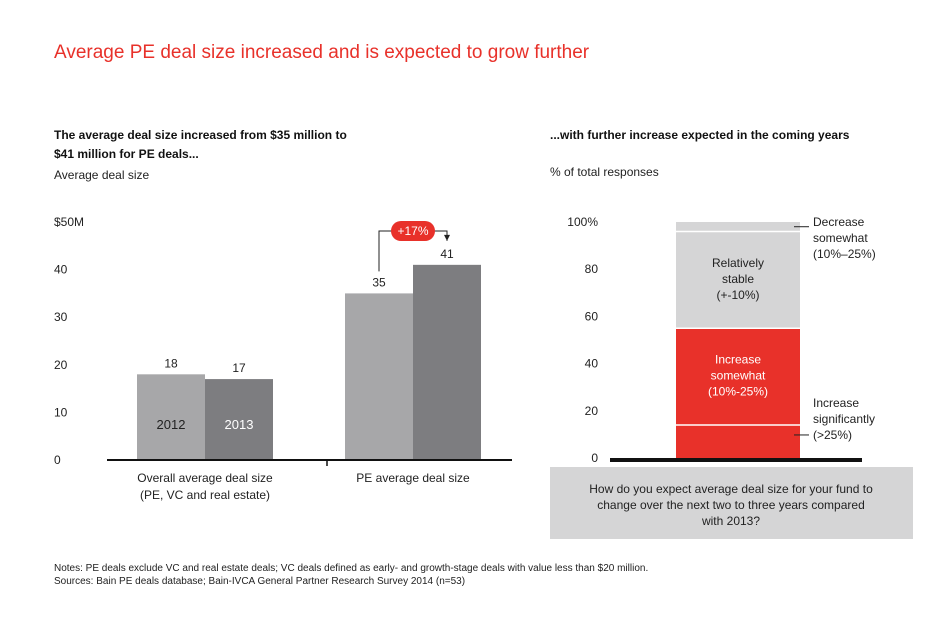 This screenshot has height=620, width=950. What do you see at coordinates (379, 282) in the screenshot?
I see `data-label: 35` at bounding box center [379, 282].